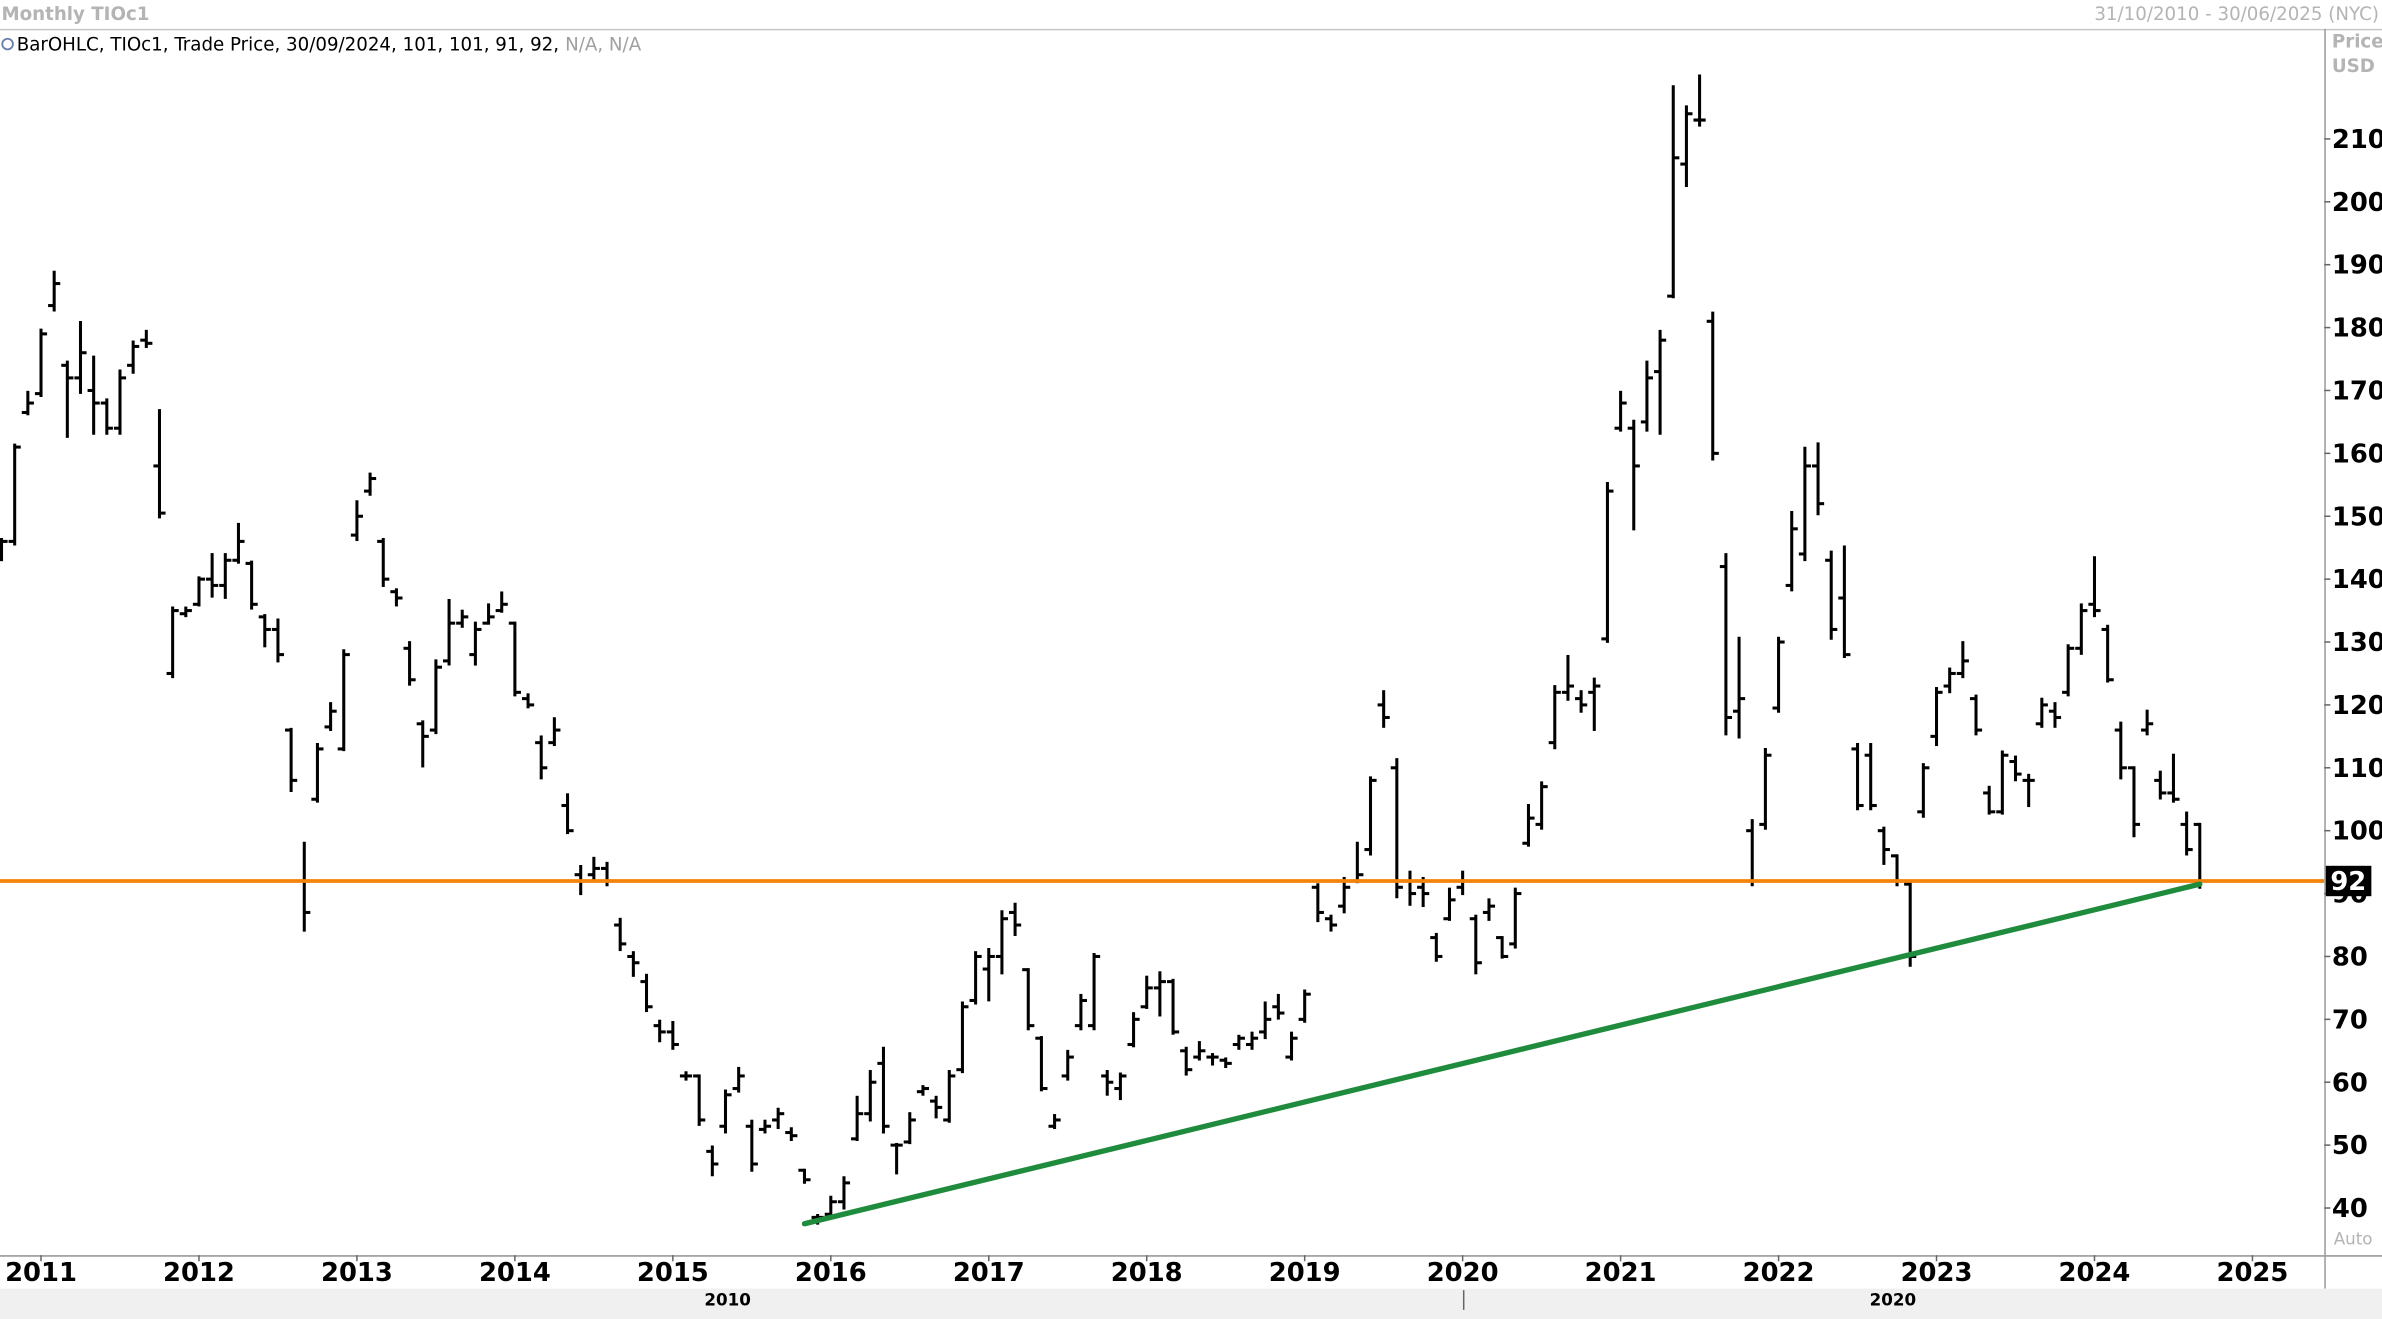 Image resolution: width=2382 pixels, height=1319 pixels. I want to click on y-tick-label: 170, so click(2357, 391).